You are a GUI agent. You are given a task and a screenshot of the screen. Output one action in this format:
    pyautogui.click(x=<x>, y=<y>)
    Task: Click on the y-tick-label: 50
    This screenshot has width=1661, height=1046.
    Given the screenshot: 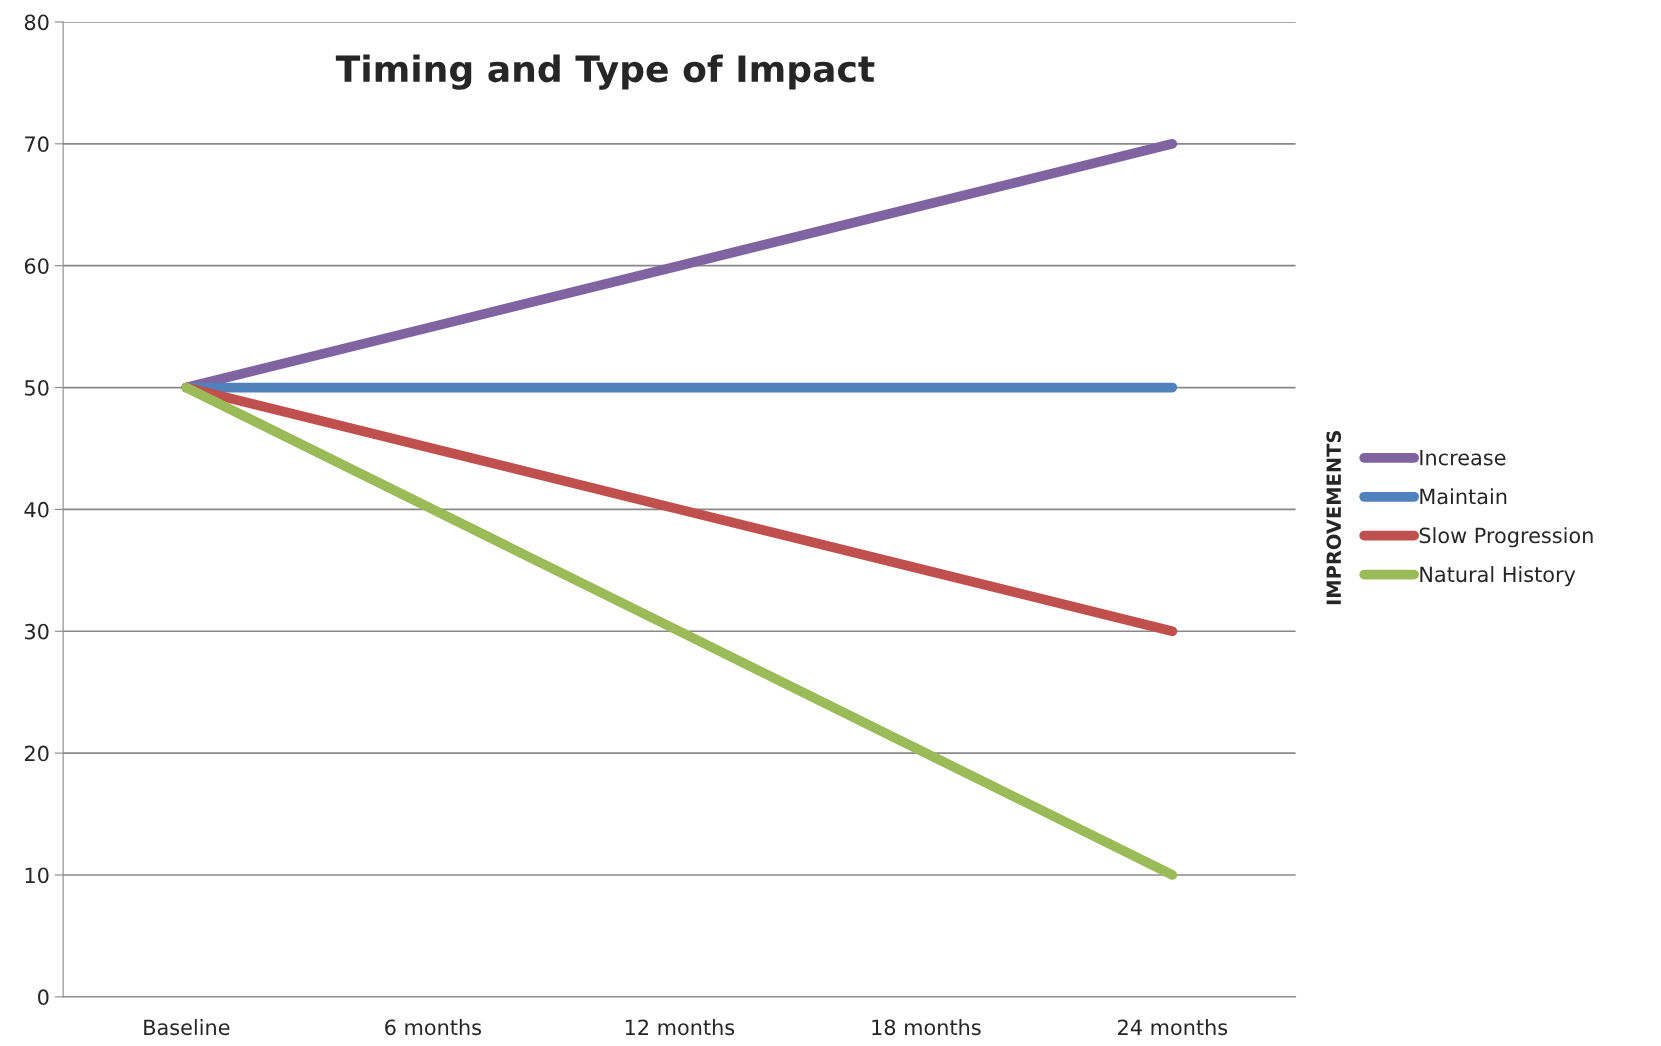 What is the action you would take?
    pyautogui.click(x=37, y=388)
    